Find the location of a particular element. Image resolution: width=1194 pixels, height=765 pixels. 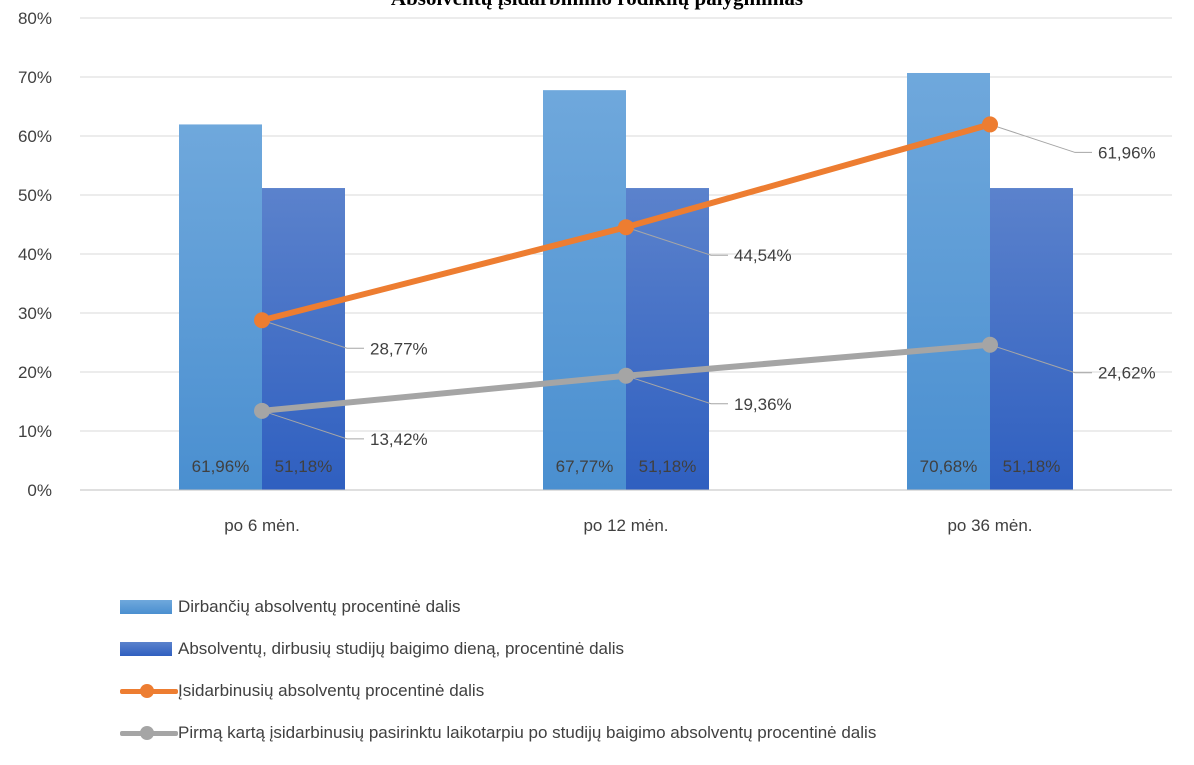

x-tick-label: po 36 mėn. is located at coordinates (989, 525).